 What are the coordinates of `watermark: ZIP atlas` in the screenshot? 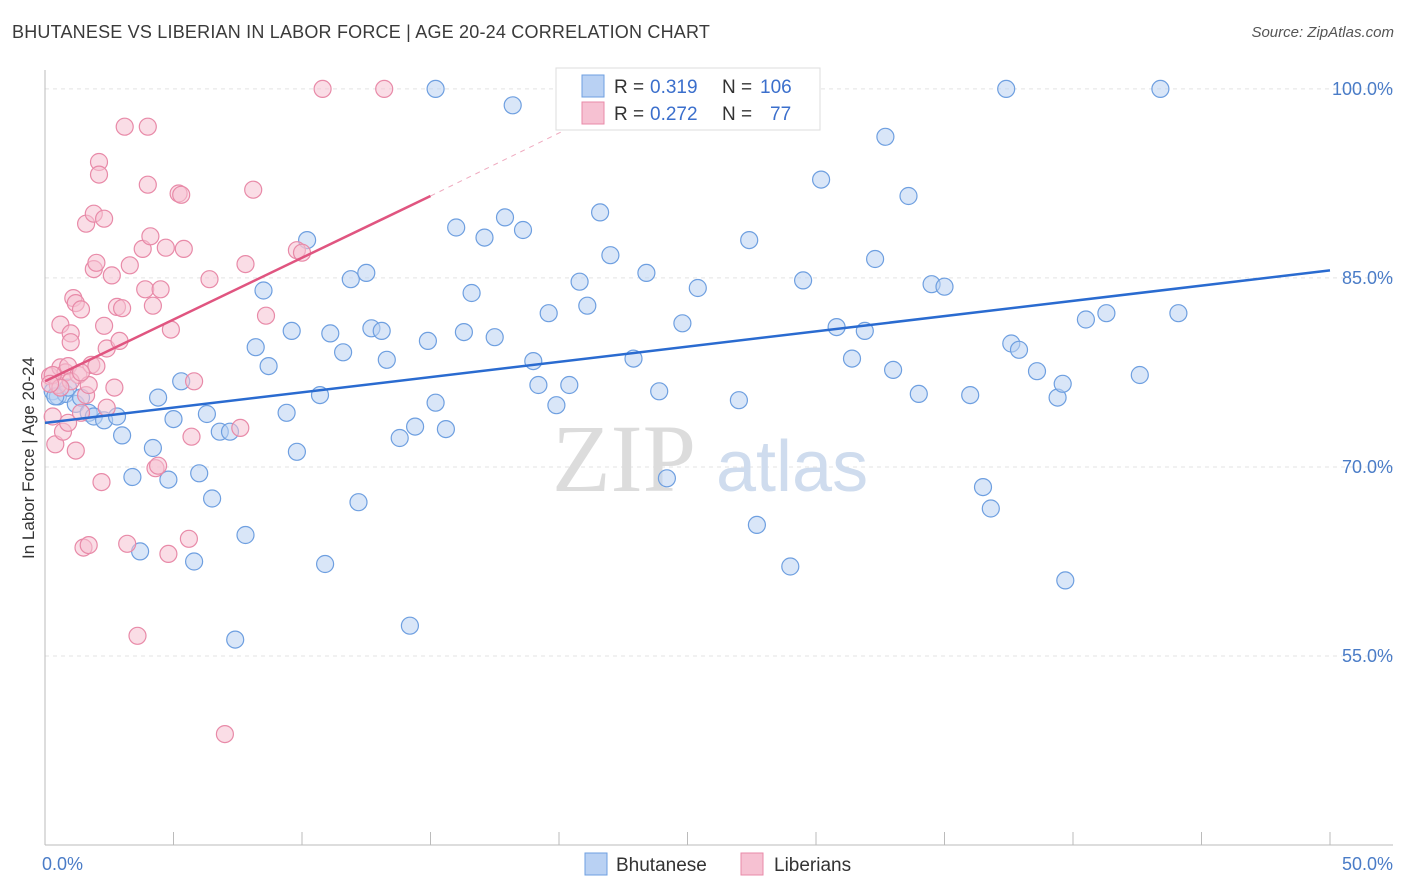 It's located at (710, 458).